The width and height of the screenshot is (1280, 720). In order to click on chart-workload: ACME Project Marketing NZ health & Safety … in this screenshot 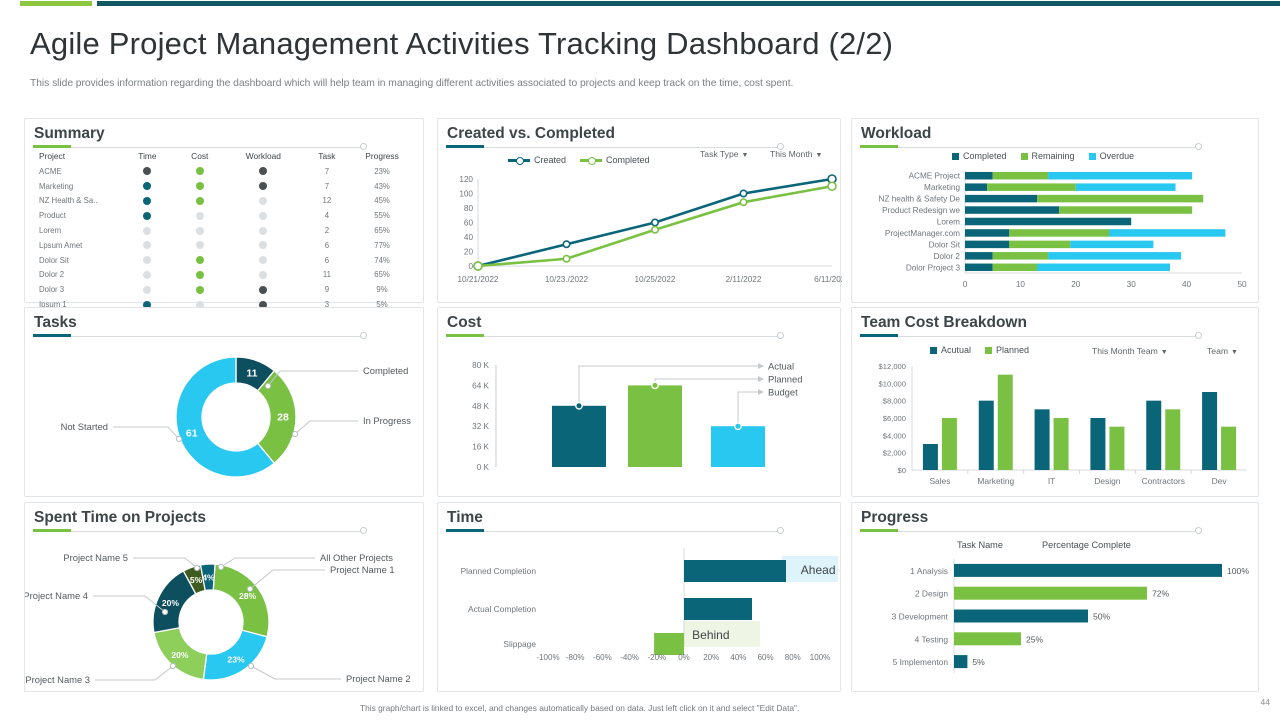, I will do `click(1063, 229)`.